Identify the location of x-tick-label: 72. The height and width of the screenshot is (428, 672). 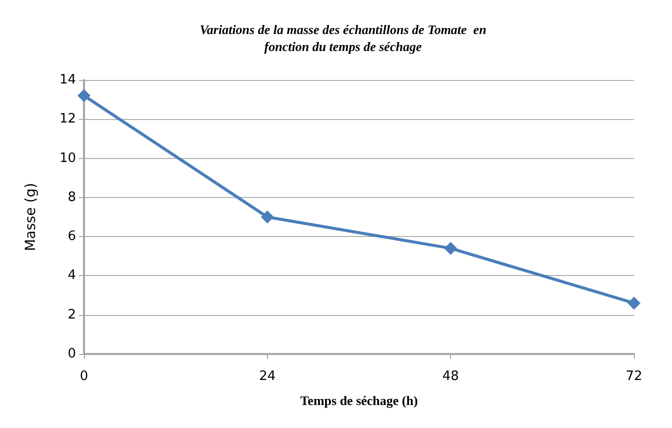
(634, 376).